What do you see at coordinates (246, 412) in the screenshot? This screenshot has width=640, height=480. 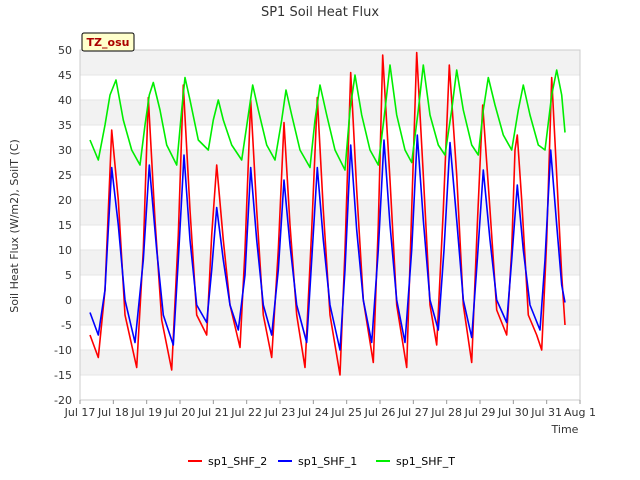 I see `x-tick-label: Jul 22` at bounding box center [246, 412].